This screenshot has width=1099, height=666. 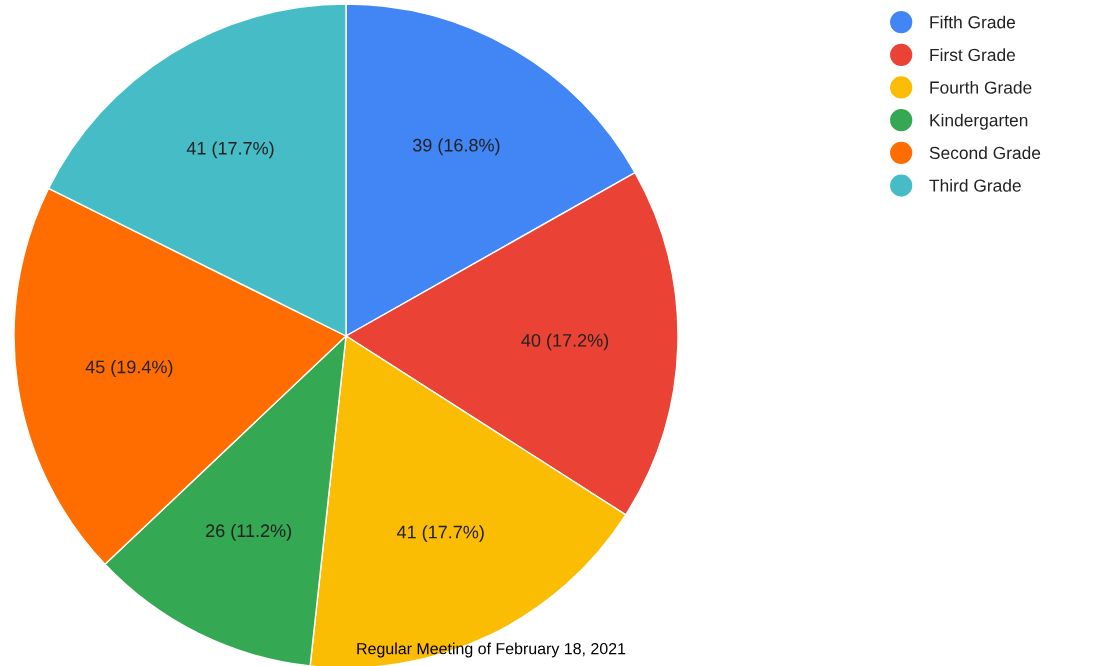 What do you see at coordinates (985, 153) in the screenshot?
I see `legend-label: Second Grade` at bounding box center [985, 153].